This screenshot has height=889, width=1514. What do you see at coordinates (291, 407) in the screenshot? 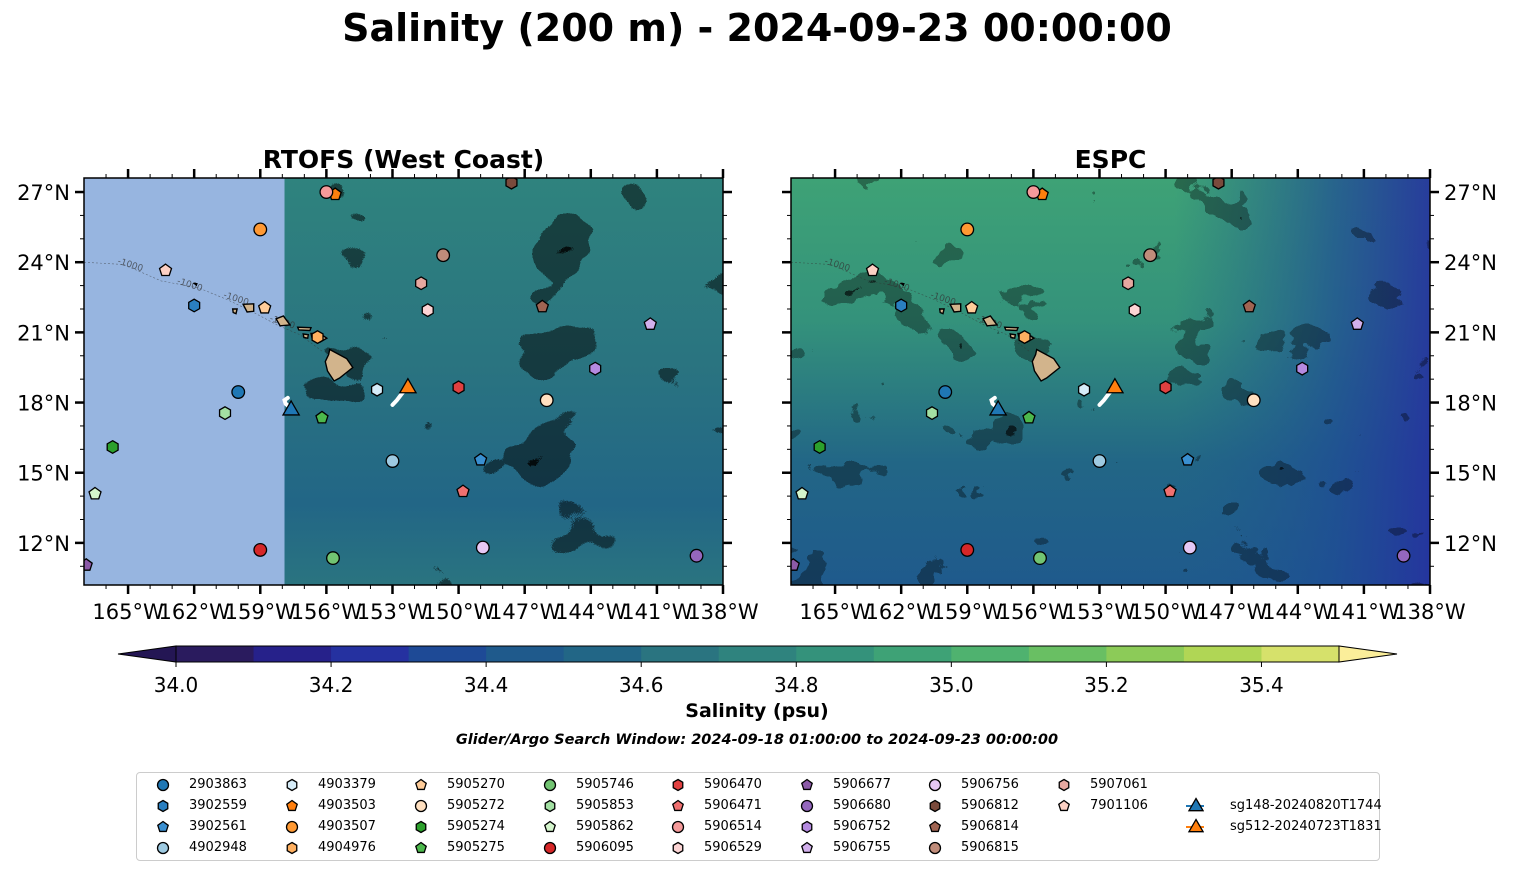
I see `glider-marker-sg148-20240820T1744` at bounding box center [291, 407].